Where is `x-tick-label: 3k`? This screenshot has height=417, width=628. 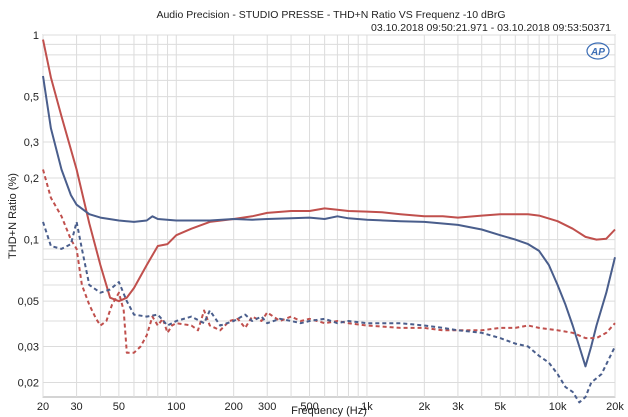 x-tick-label: 3k is located at coordinates (458, 407).